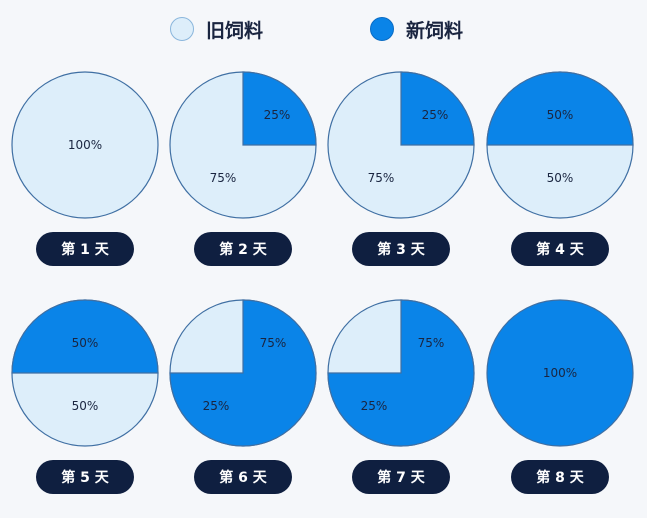 This screenshot has height=518, width=647. I want to click on legend-item-old-feed: 旧饲料, so click(216, 29).